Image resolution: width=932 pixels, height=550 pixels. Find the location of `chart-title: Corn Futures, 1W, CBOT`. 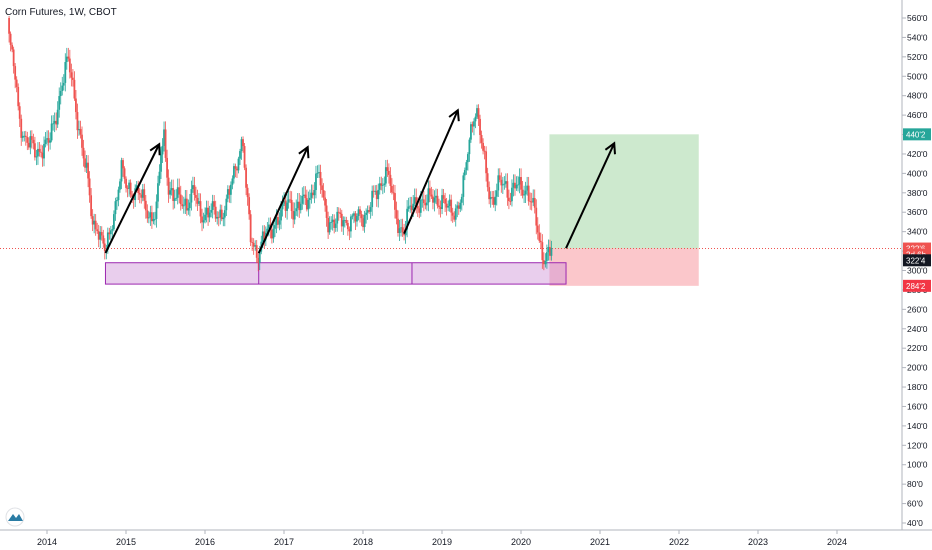

chart-title: Corn Futures, 1W, CBOT is located at coordinates (61, 12).